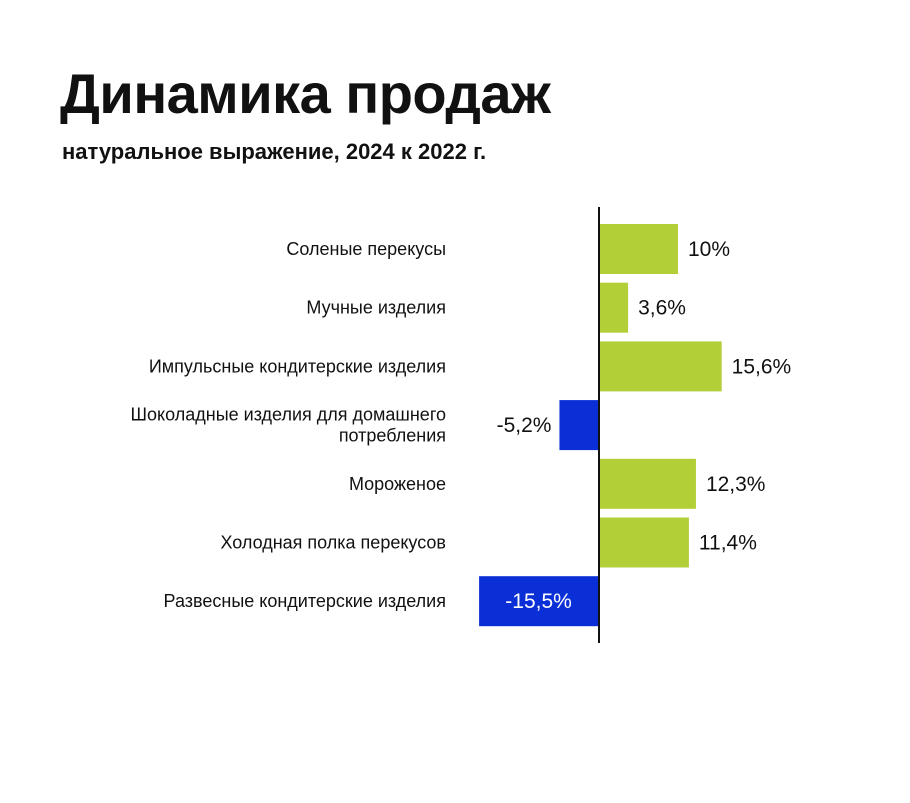 The height and width of the screenshot is (803, 910). Describe the element at coordinates (274, 151) in the screenshot. I see `chart-subtitle: натуральное выражение, 2024 к 2022 г.` at that location.